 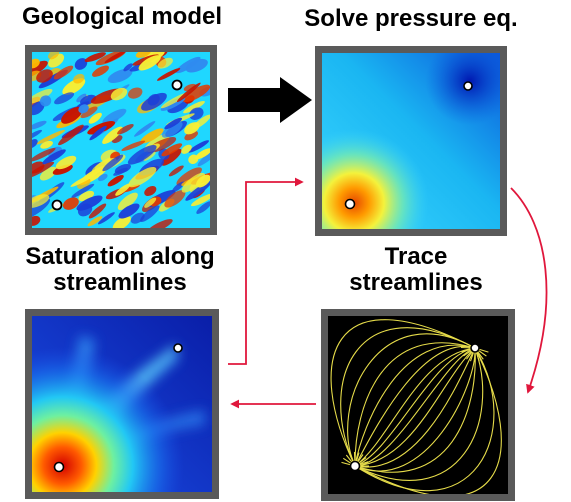 What do you see at coordinates (122, 404) in the screenshot?
I see `saturation-panel` at bounding box center [122, 404].